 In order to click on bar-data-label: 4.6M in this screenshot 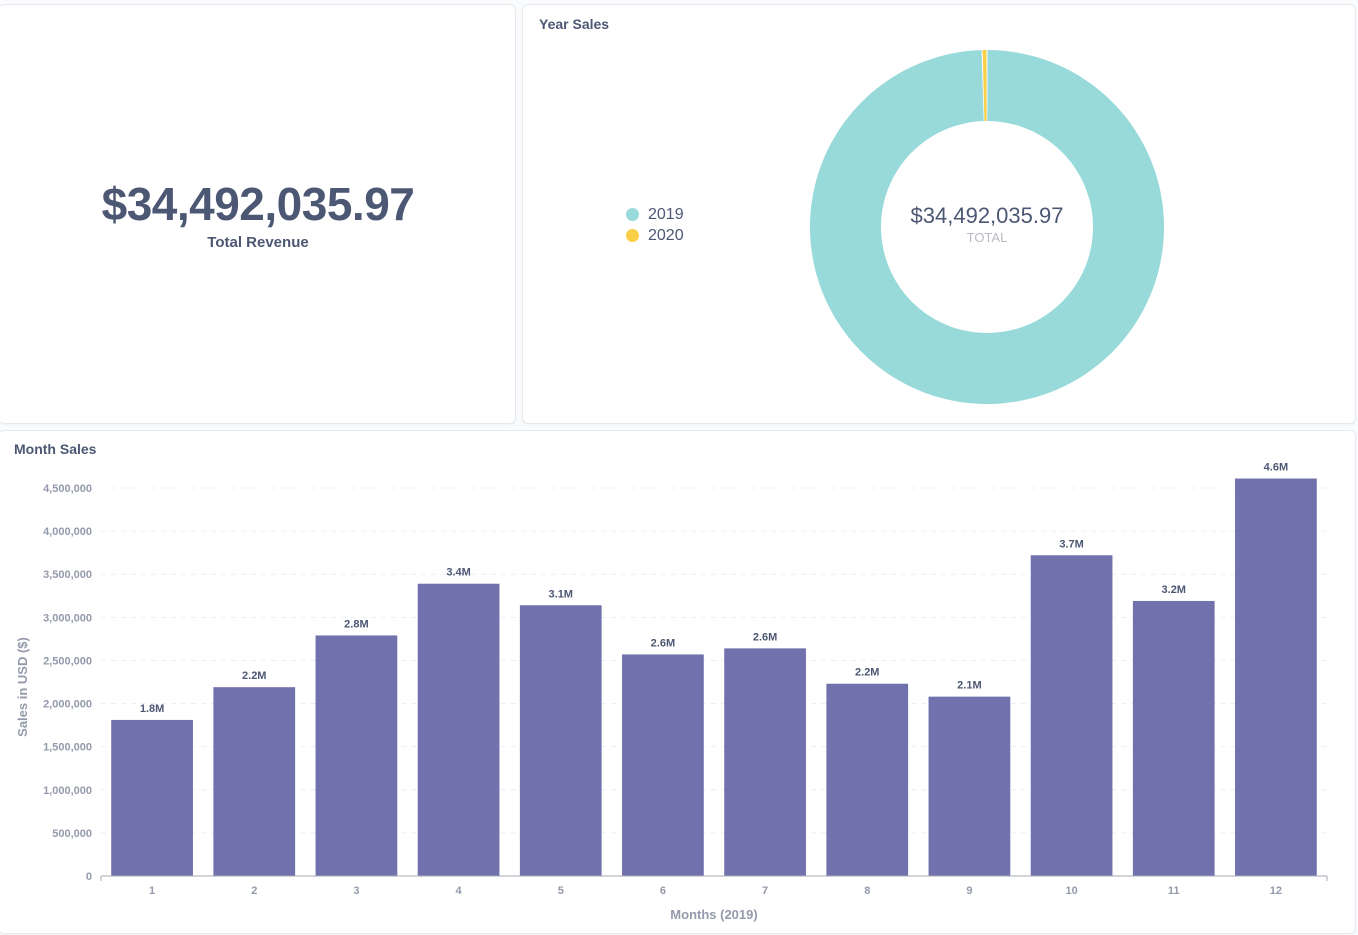, I will do `click(1276, 468)`.